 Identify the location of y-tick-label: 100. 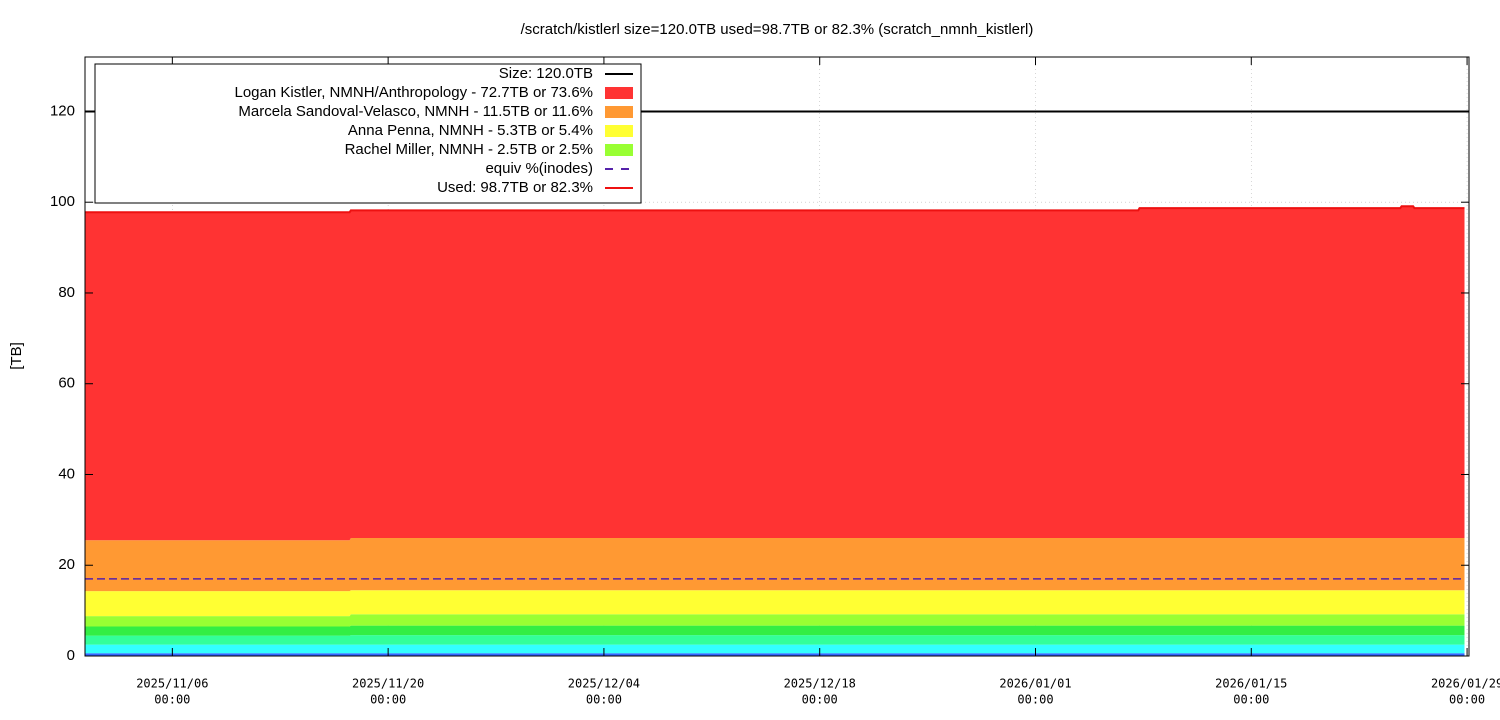
(62, 201).